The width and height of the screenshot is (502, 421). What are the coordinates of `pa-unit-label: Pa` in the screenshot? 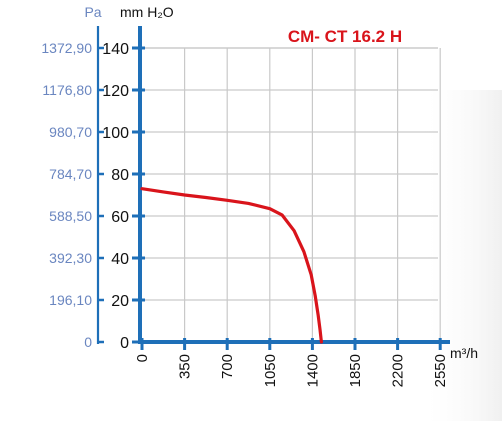 It's located at (92, 12).